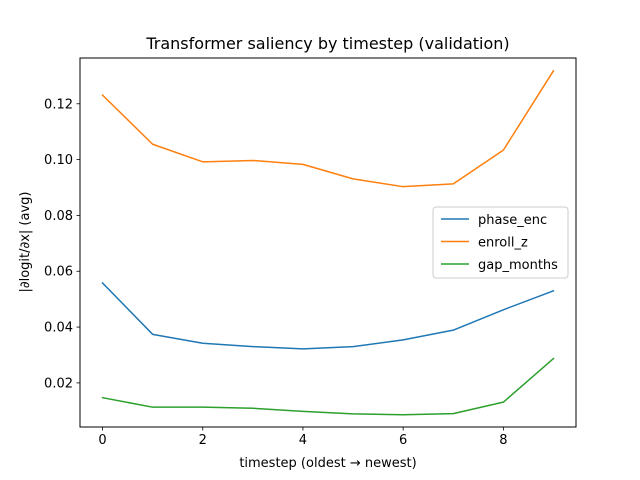  I want to click on y-tick-label: 0.12, so click(58, 104).